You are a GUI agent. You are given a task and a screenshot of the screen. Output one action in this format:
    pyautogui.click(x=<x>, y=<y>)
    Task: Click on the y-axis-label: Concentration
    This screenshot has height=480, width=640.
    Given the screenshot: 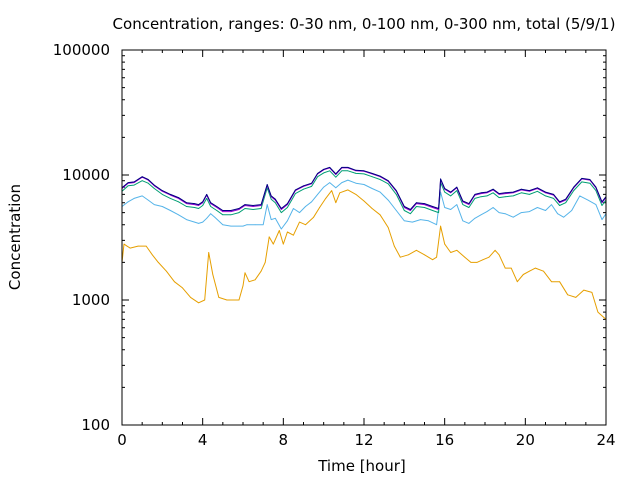 What is the action you would take?
    pyautogui.click(x=15, y=237)
    